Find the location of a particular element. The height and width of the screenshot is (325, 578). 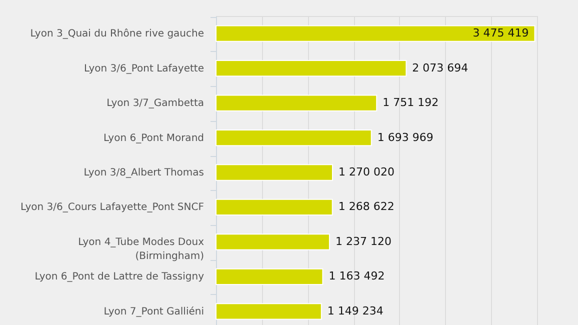

y-tick-label: Lyon 6_Pont de Lattre de Tassigny is located at coordinates (119, 277).